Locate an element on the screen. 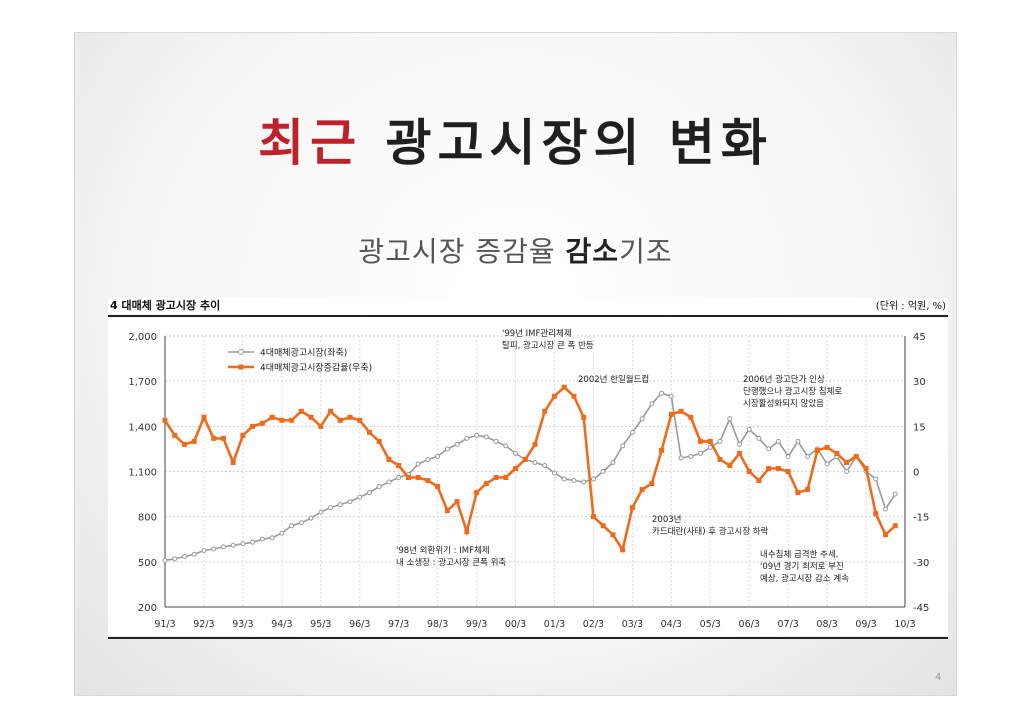 This screenshot has width=1030, height=728. page-number: 4 is located at coordinates (938, 677).